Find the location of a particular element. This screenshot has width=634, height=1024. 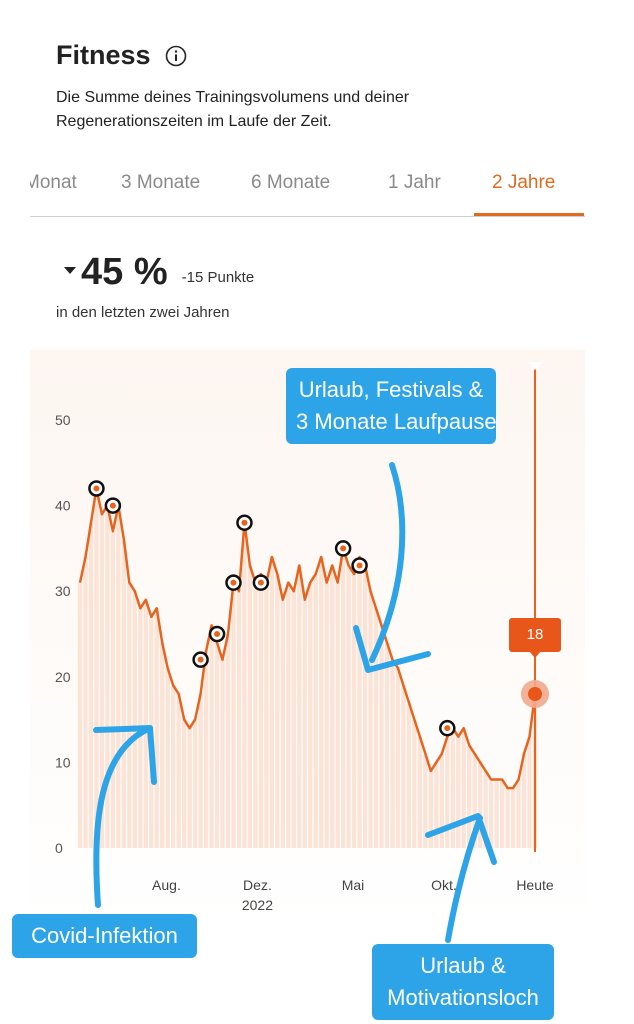

period-tabs: Monat 3 Monate 6 Monate 1 Jahr 2 Jahre is located at coordinates (307, 188).